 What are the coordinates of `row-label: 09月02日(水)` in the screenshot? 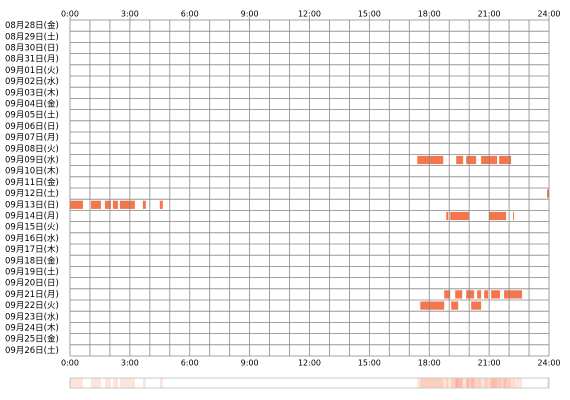 It's located at (32, 81).